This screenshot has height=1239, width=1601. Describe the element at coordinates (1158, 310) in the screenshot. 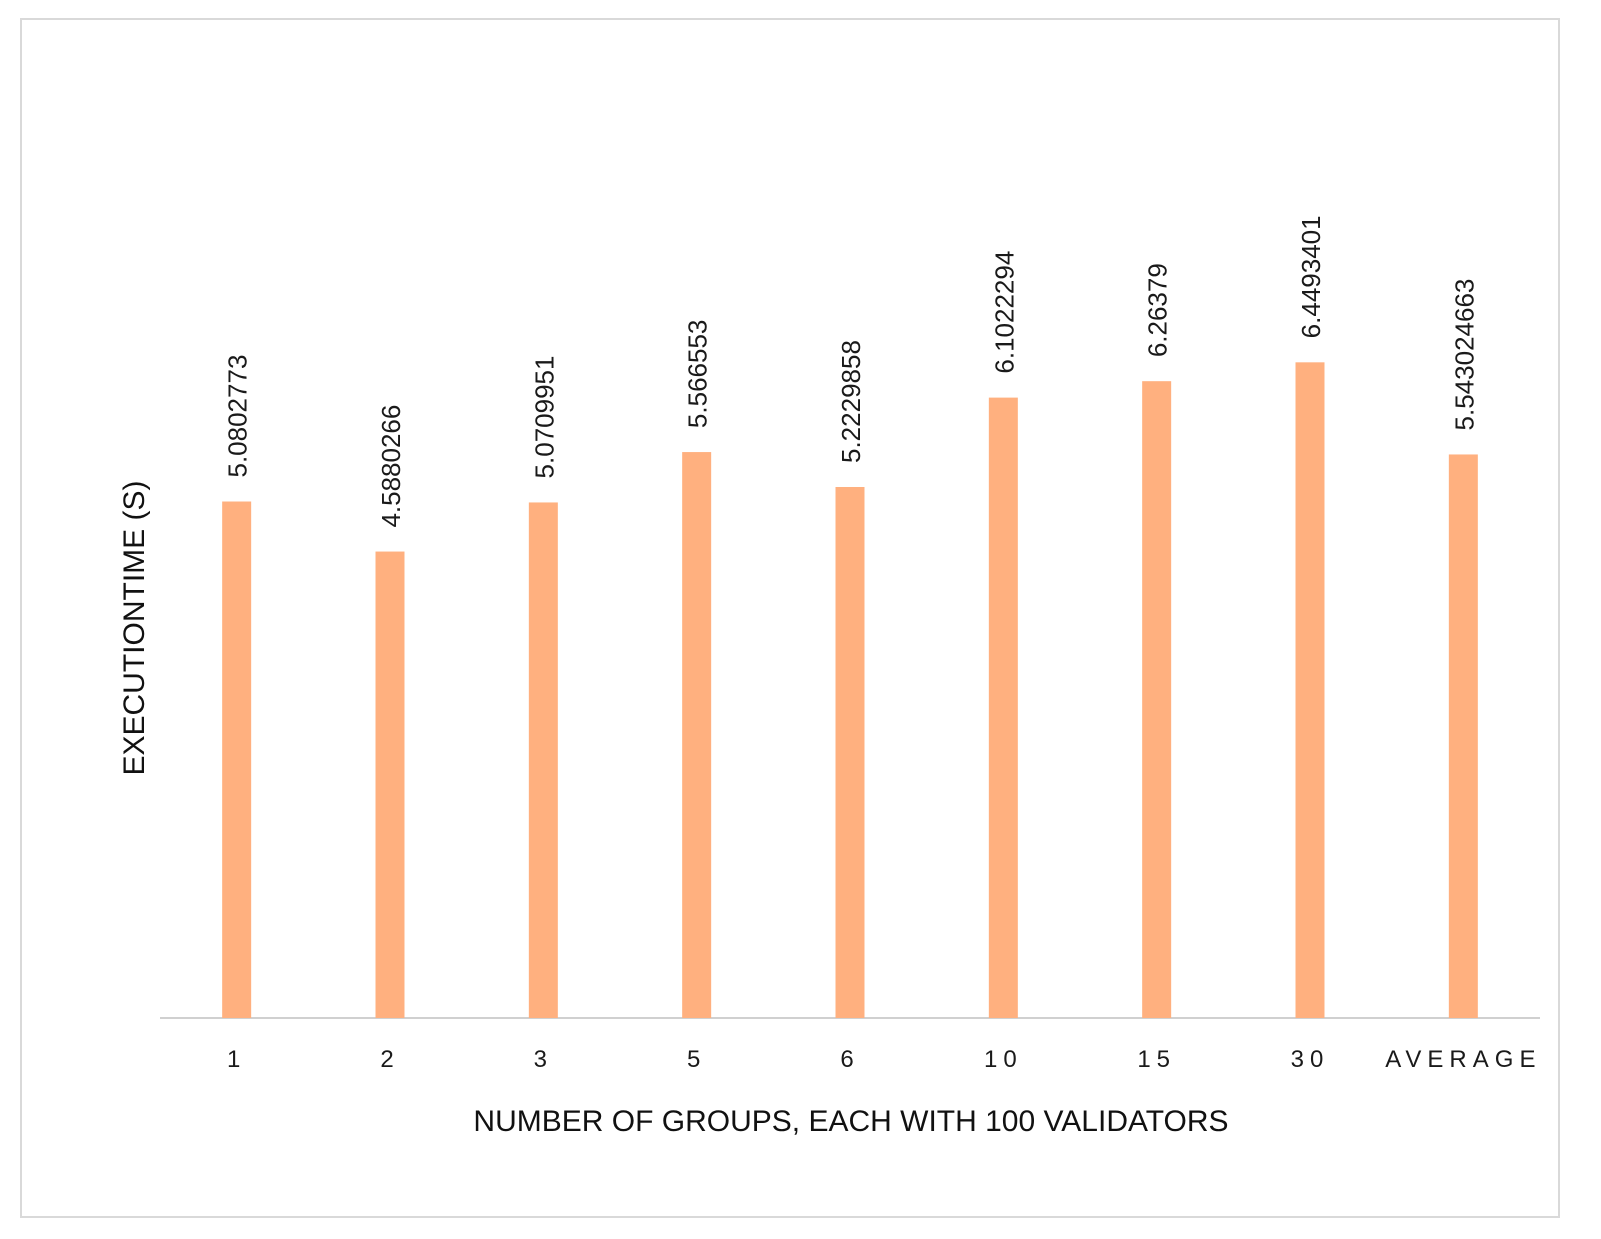

I see `value-label-15: 6.26379` at that location.